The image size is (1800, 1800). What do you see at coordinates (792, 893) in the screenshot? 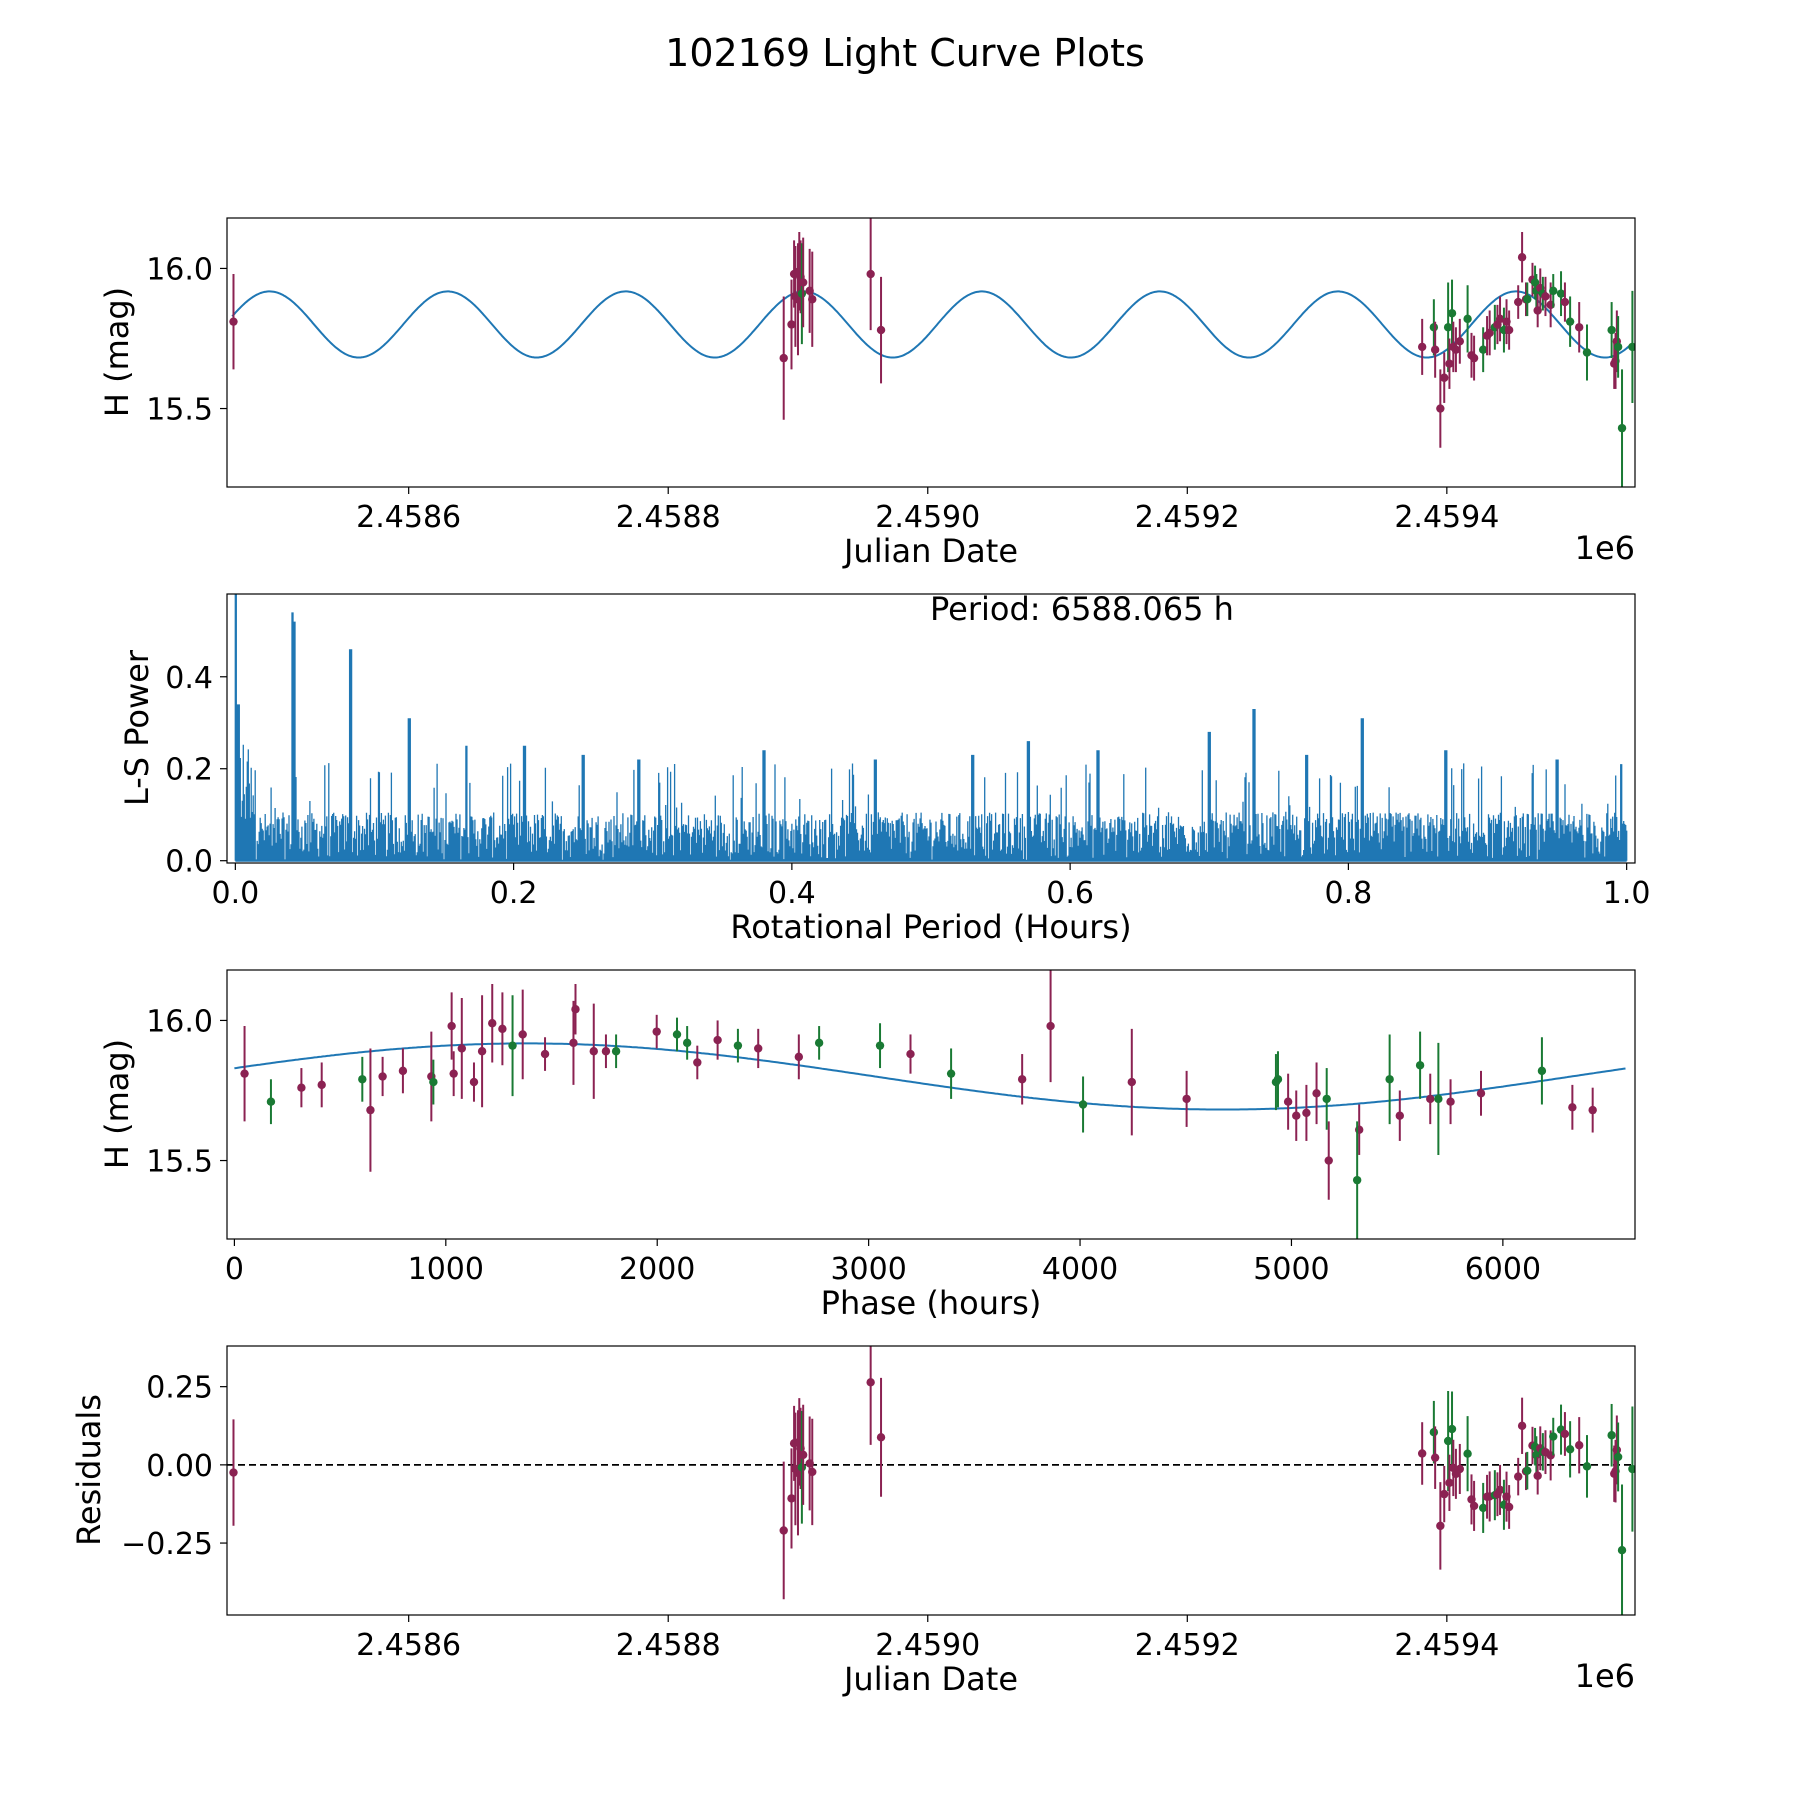
I see `x-tick-label: 0.4` at bounding box center [792, 893].